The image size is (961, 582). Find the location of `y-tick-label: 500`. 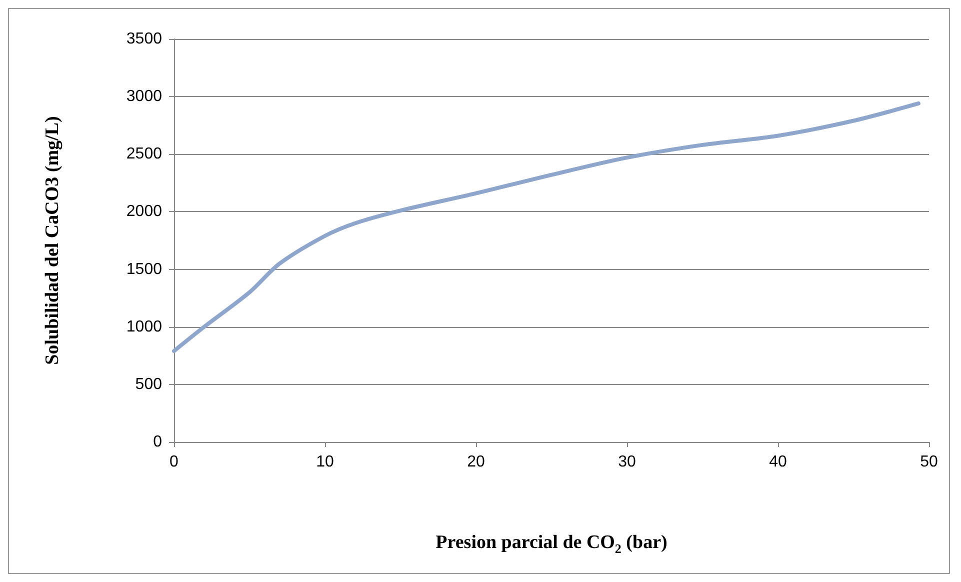

y-tick-label: 500 is located at coordinates (148, 384).